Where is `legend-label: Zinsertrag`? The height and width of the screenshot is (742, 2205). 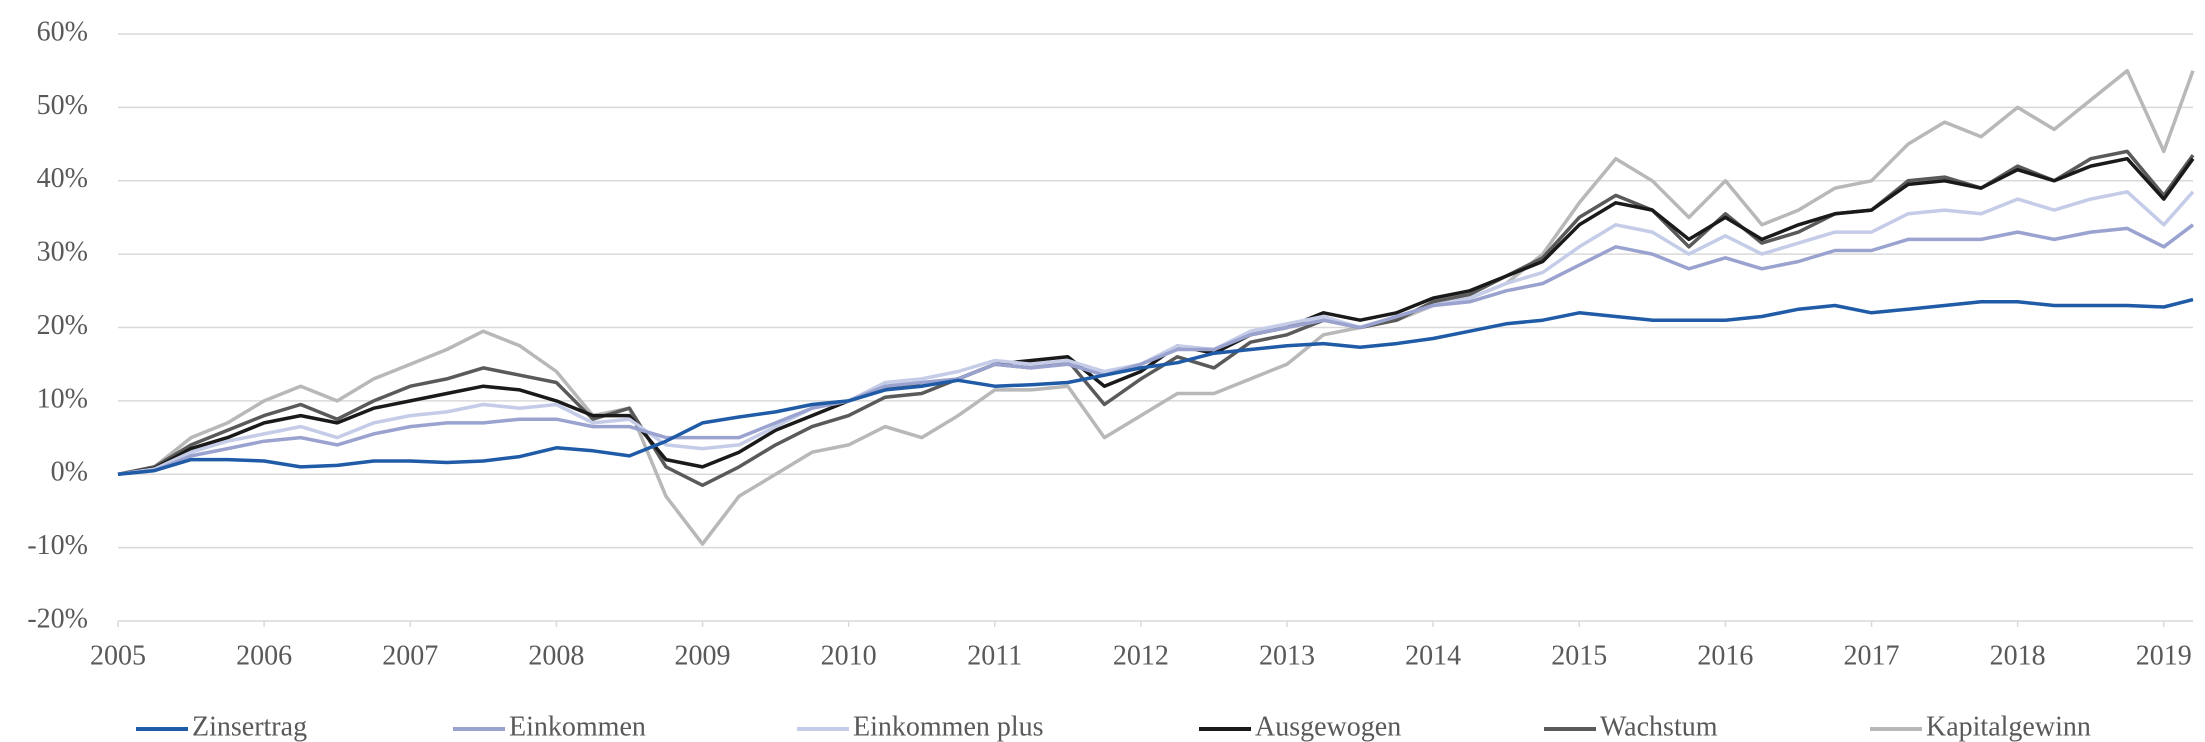 legend-label: Zinsertrag is located at coordinates (249, 726).